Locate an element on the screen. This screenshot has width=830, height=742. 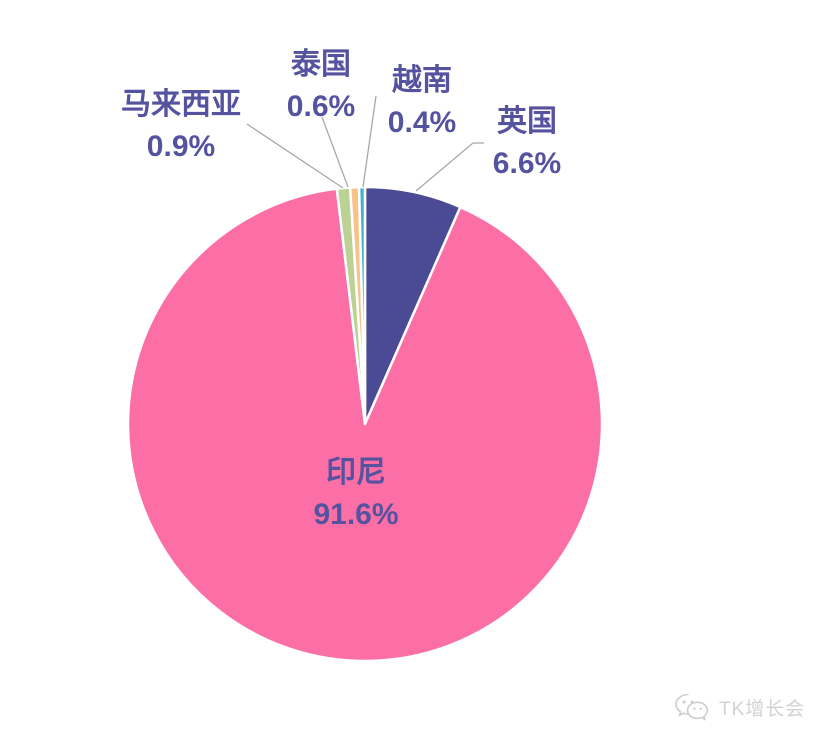
slice-name: 泰国 is located at coordinates (320, 64).